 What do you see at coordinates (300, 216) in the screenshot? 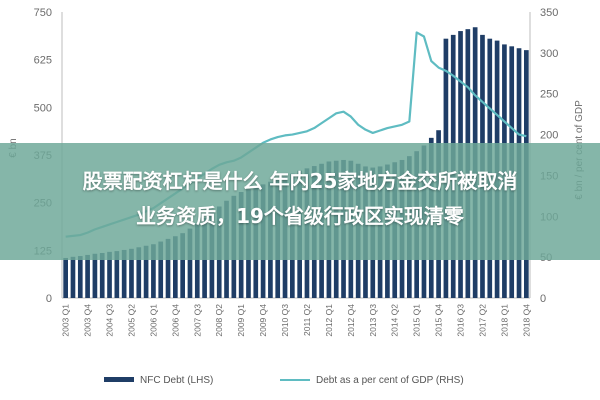
I see `overlay-headline-line-2: 业务资质，19个省级行政区实现清零` at bounding box center [300, 216].